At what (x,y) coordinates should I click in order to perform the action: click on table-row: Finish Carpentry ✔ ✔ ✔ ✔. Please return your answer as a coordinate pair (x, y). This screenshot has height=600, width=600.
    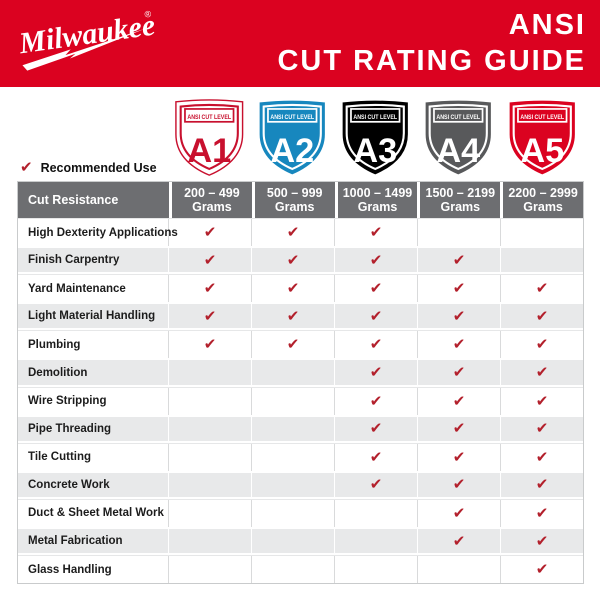
    Looking at the image, I should click on (300, 260).